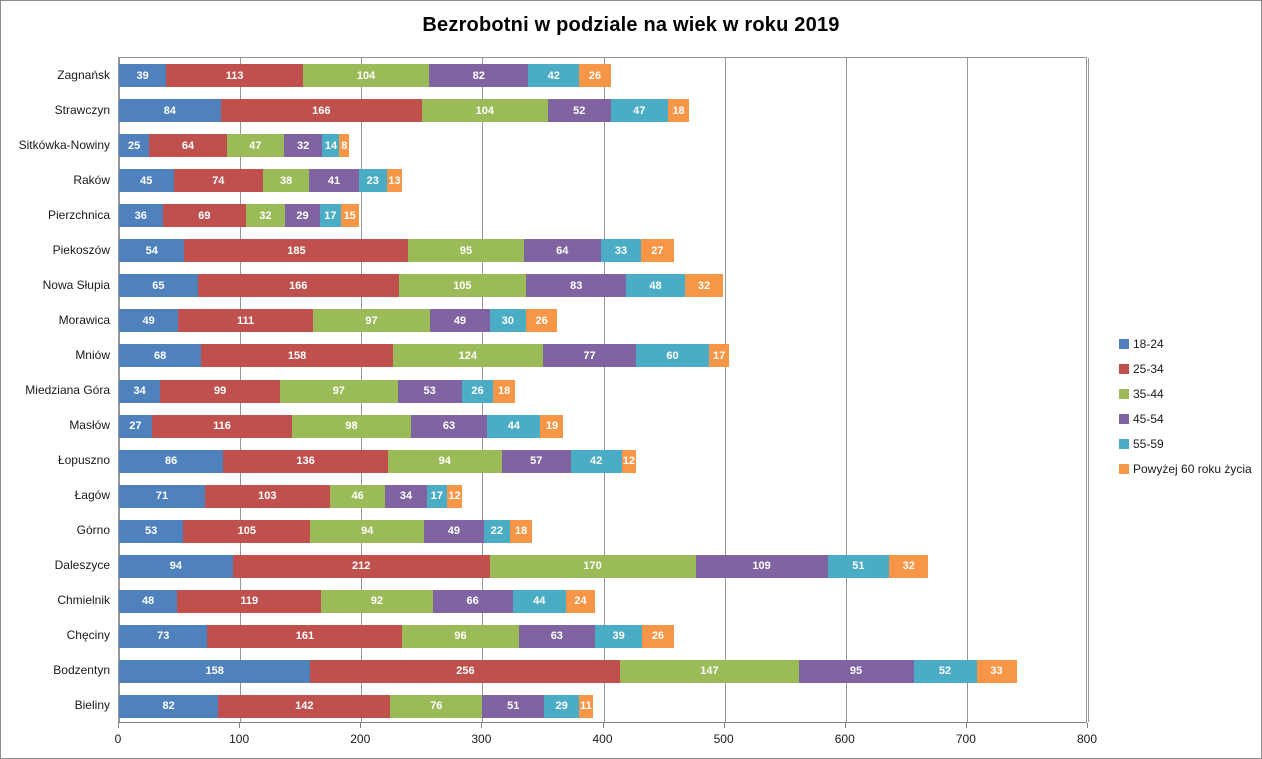 The height and width of the screenshot is (759, 1262). I want to click on bar-row-16: 48 119 92 66 44 24, so click(357, 601).